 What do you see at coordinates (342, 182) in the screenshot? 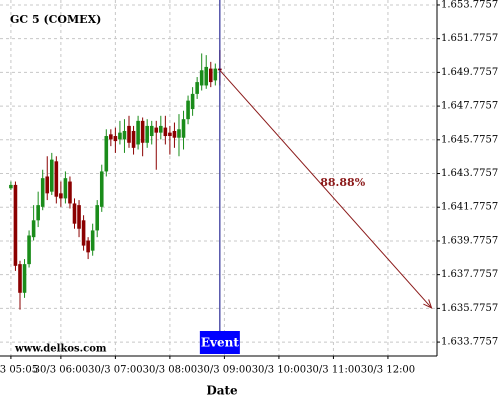
I see `projection-label: 88.88%` at bounding box center [342, 182].